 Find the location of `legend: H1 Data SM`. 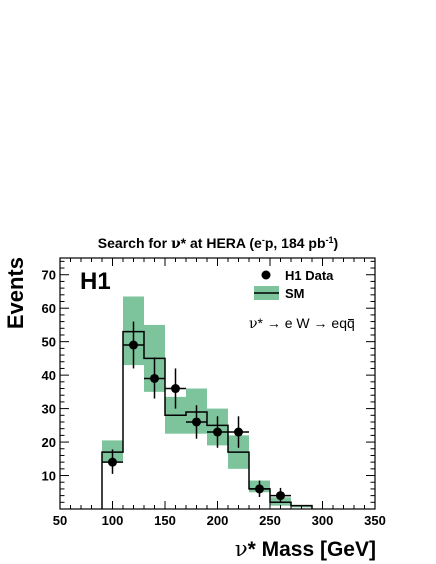

legend: H1 Data SM is located at coordinates (294, 284).